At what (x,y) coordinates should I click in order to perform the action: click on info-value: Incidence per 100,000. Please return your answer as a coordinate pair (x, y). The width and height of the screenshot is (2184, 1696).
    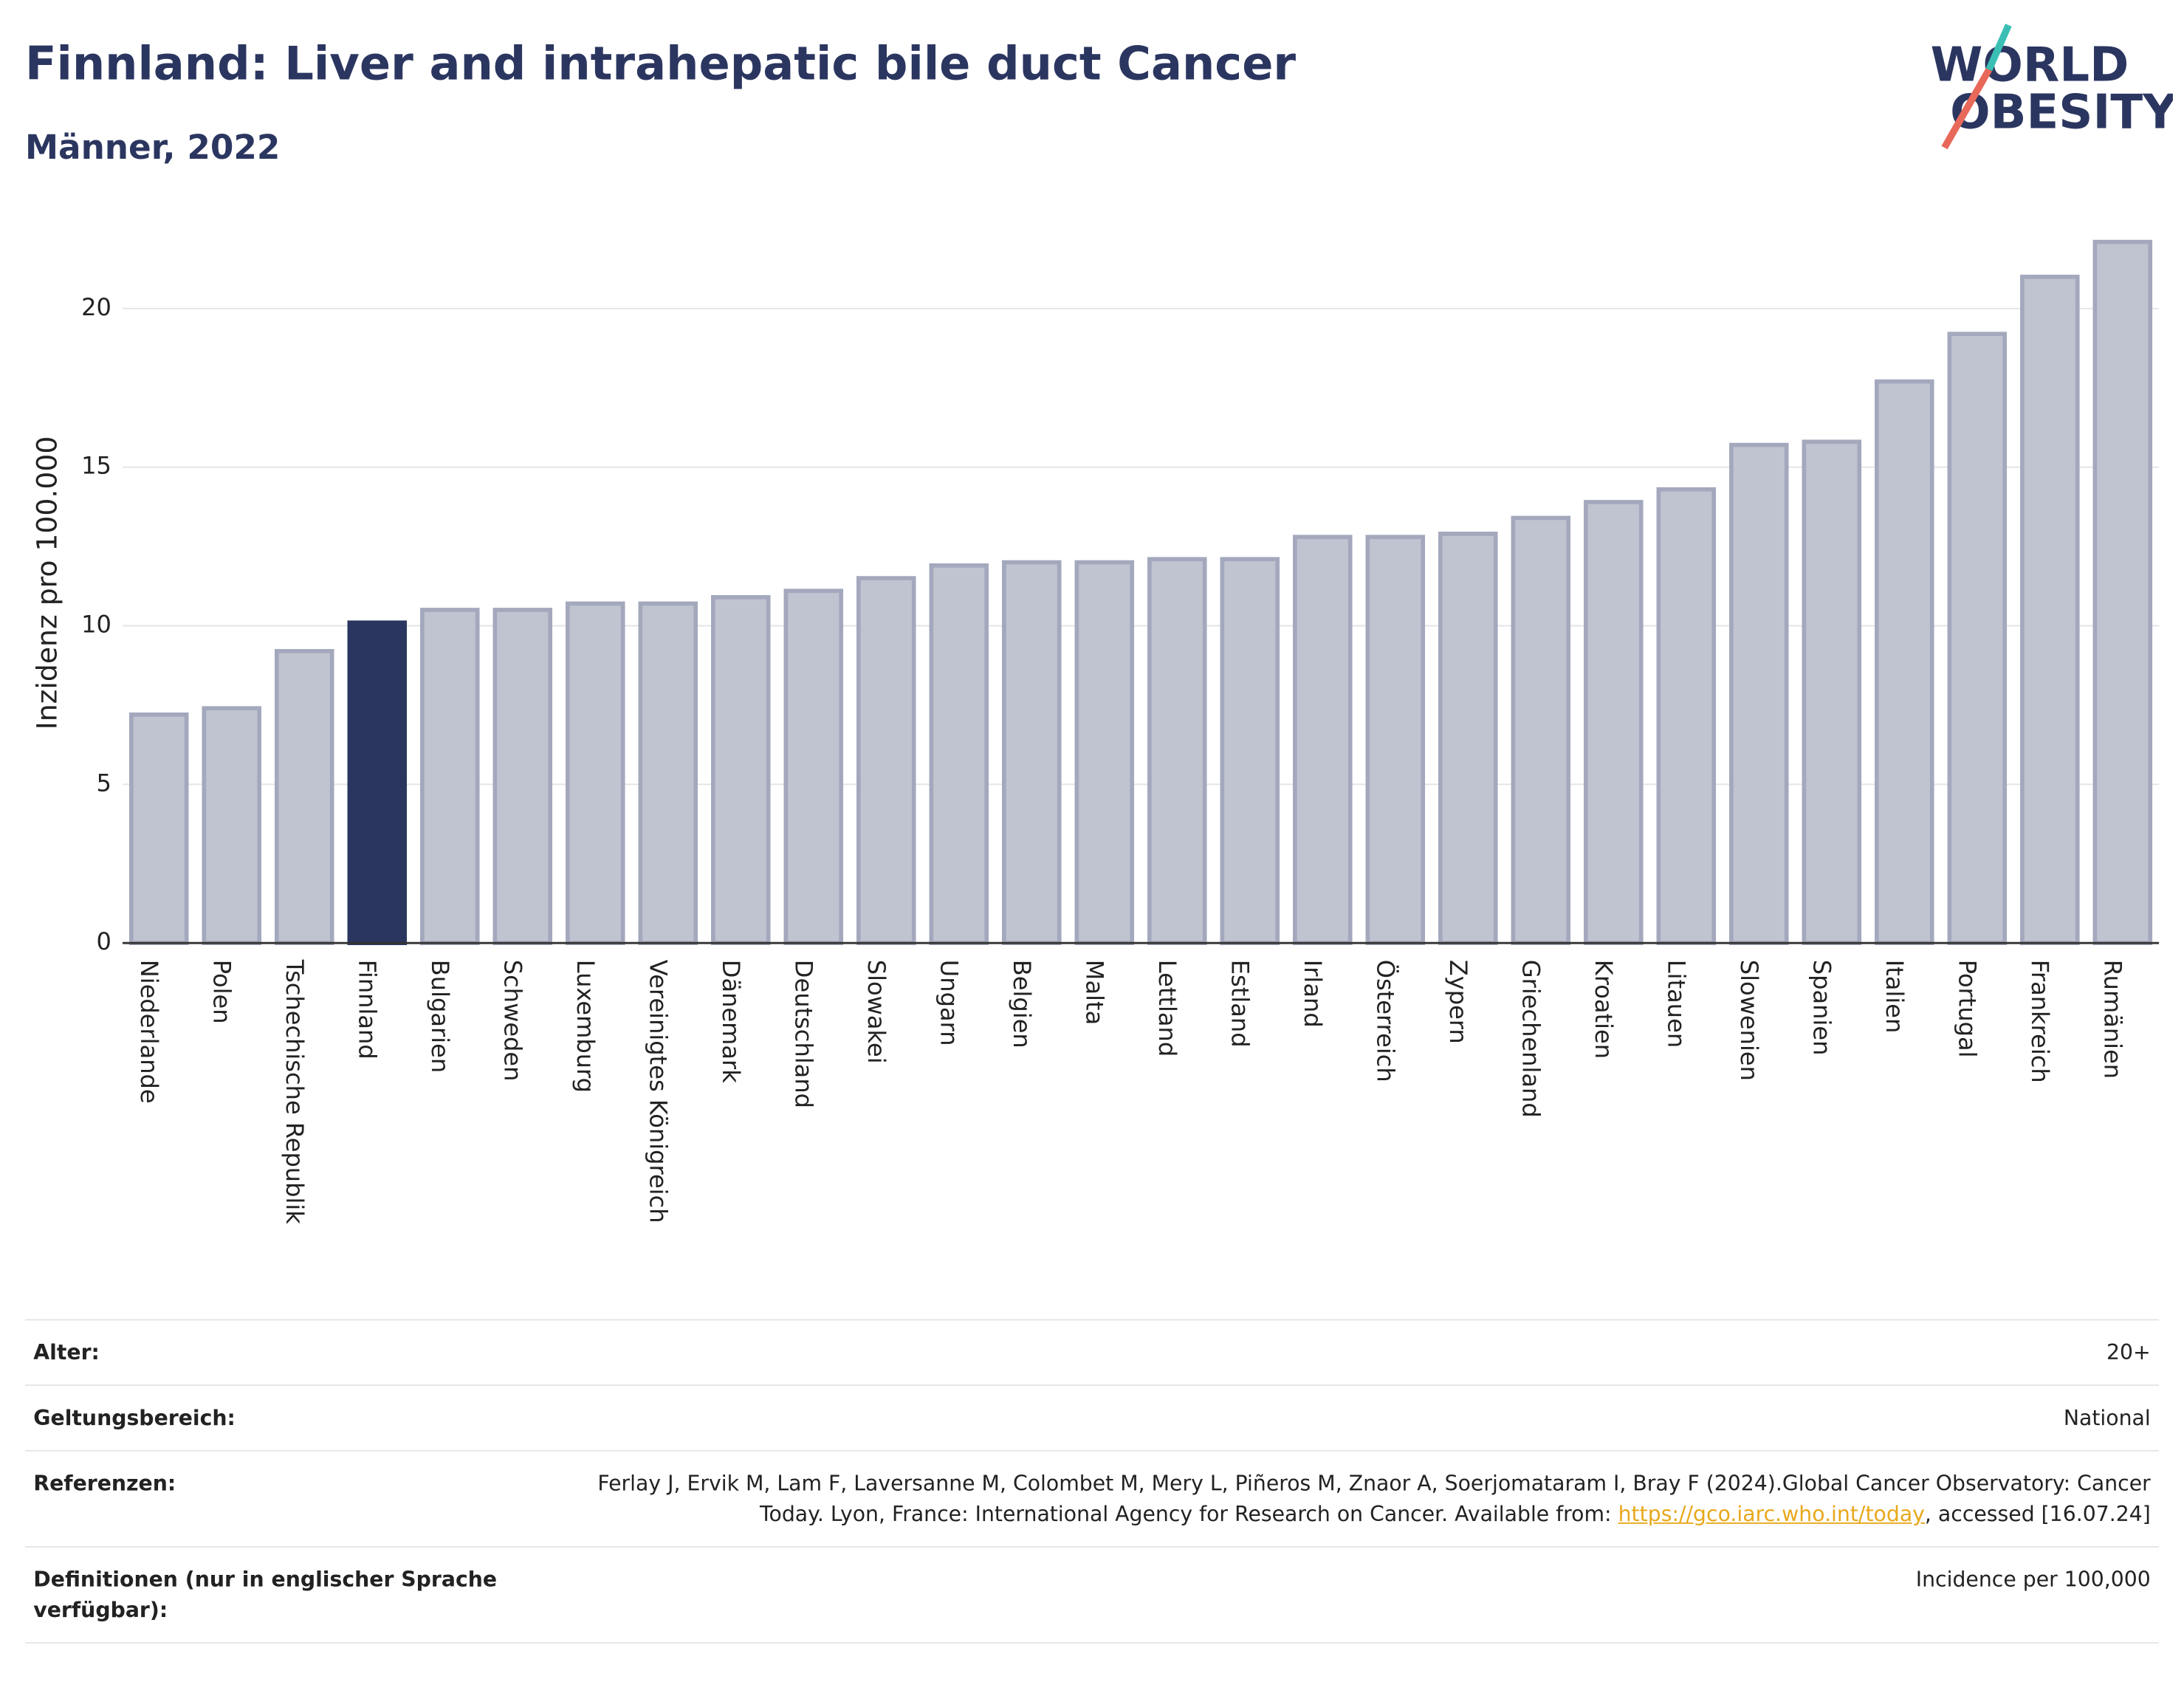
    Looking at the image, I should click on (2033, 1580).